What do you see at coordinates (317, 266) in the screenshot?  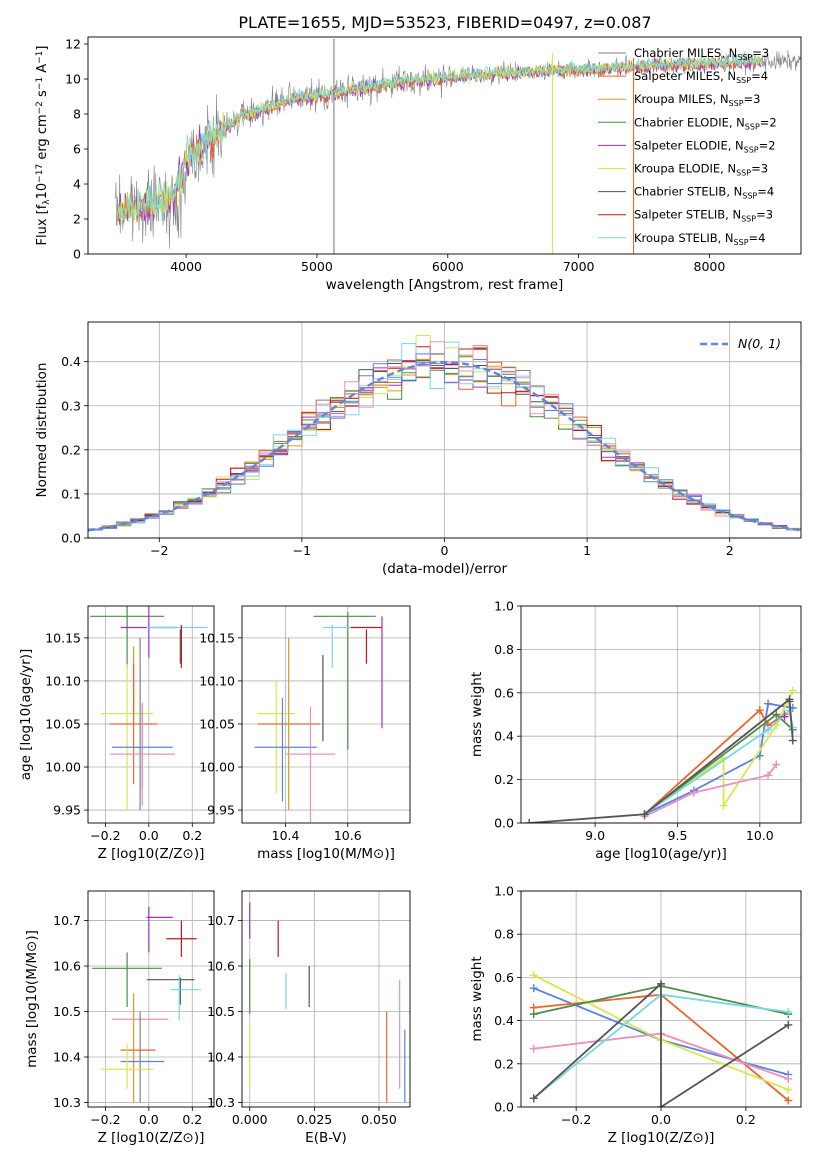 I see `x-tick-label: 5000` at bounding box center [317, 266].